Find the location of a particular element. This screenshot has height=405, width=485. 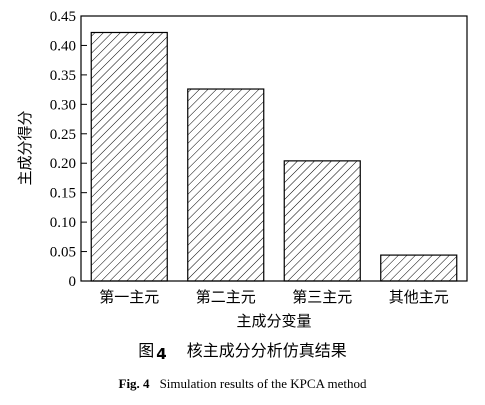

figure-caption-chinese: 图 4 核主成分分析仿真结果 is located at coordinates (242, 350).